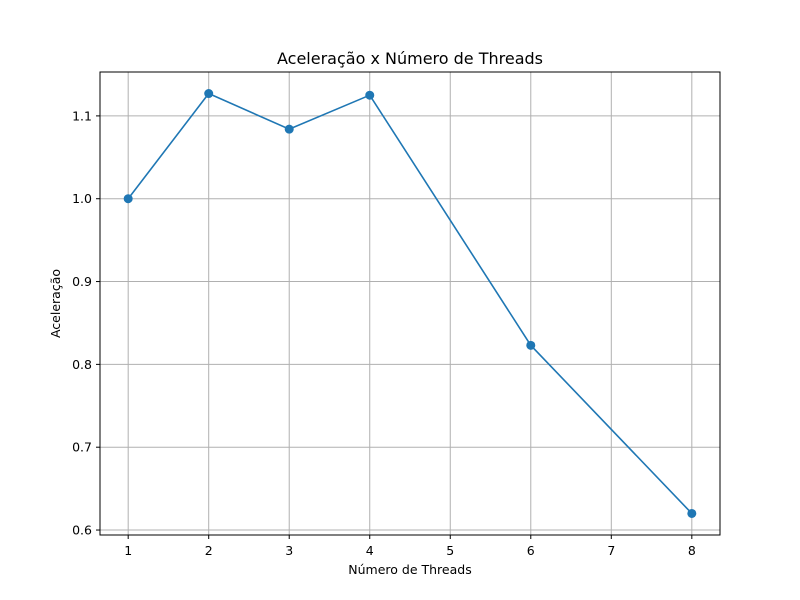 Image resolution: width=800 pixels, height=600 pixels. Describe the element at coordinates (450, 550) in the screenshot. I see `x-tick-label: 5` at that location.